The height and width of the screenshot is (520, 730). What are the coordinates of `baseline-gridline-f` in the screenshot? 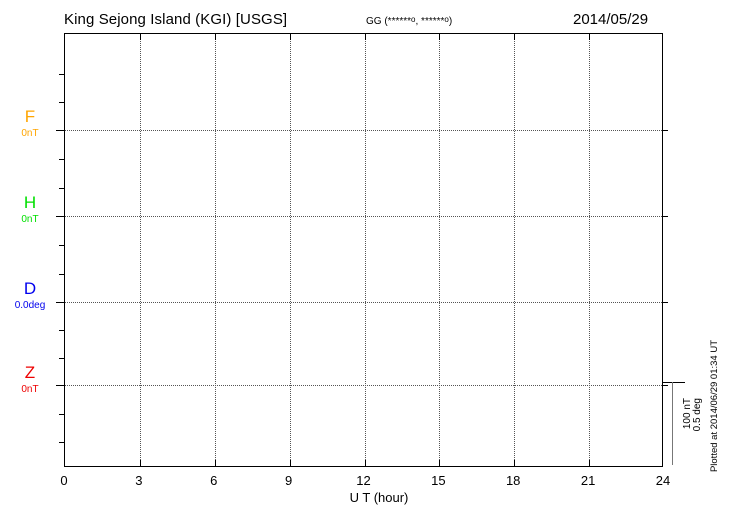 It's located at (363, 130).